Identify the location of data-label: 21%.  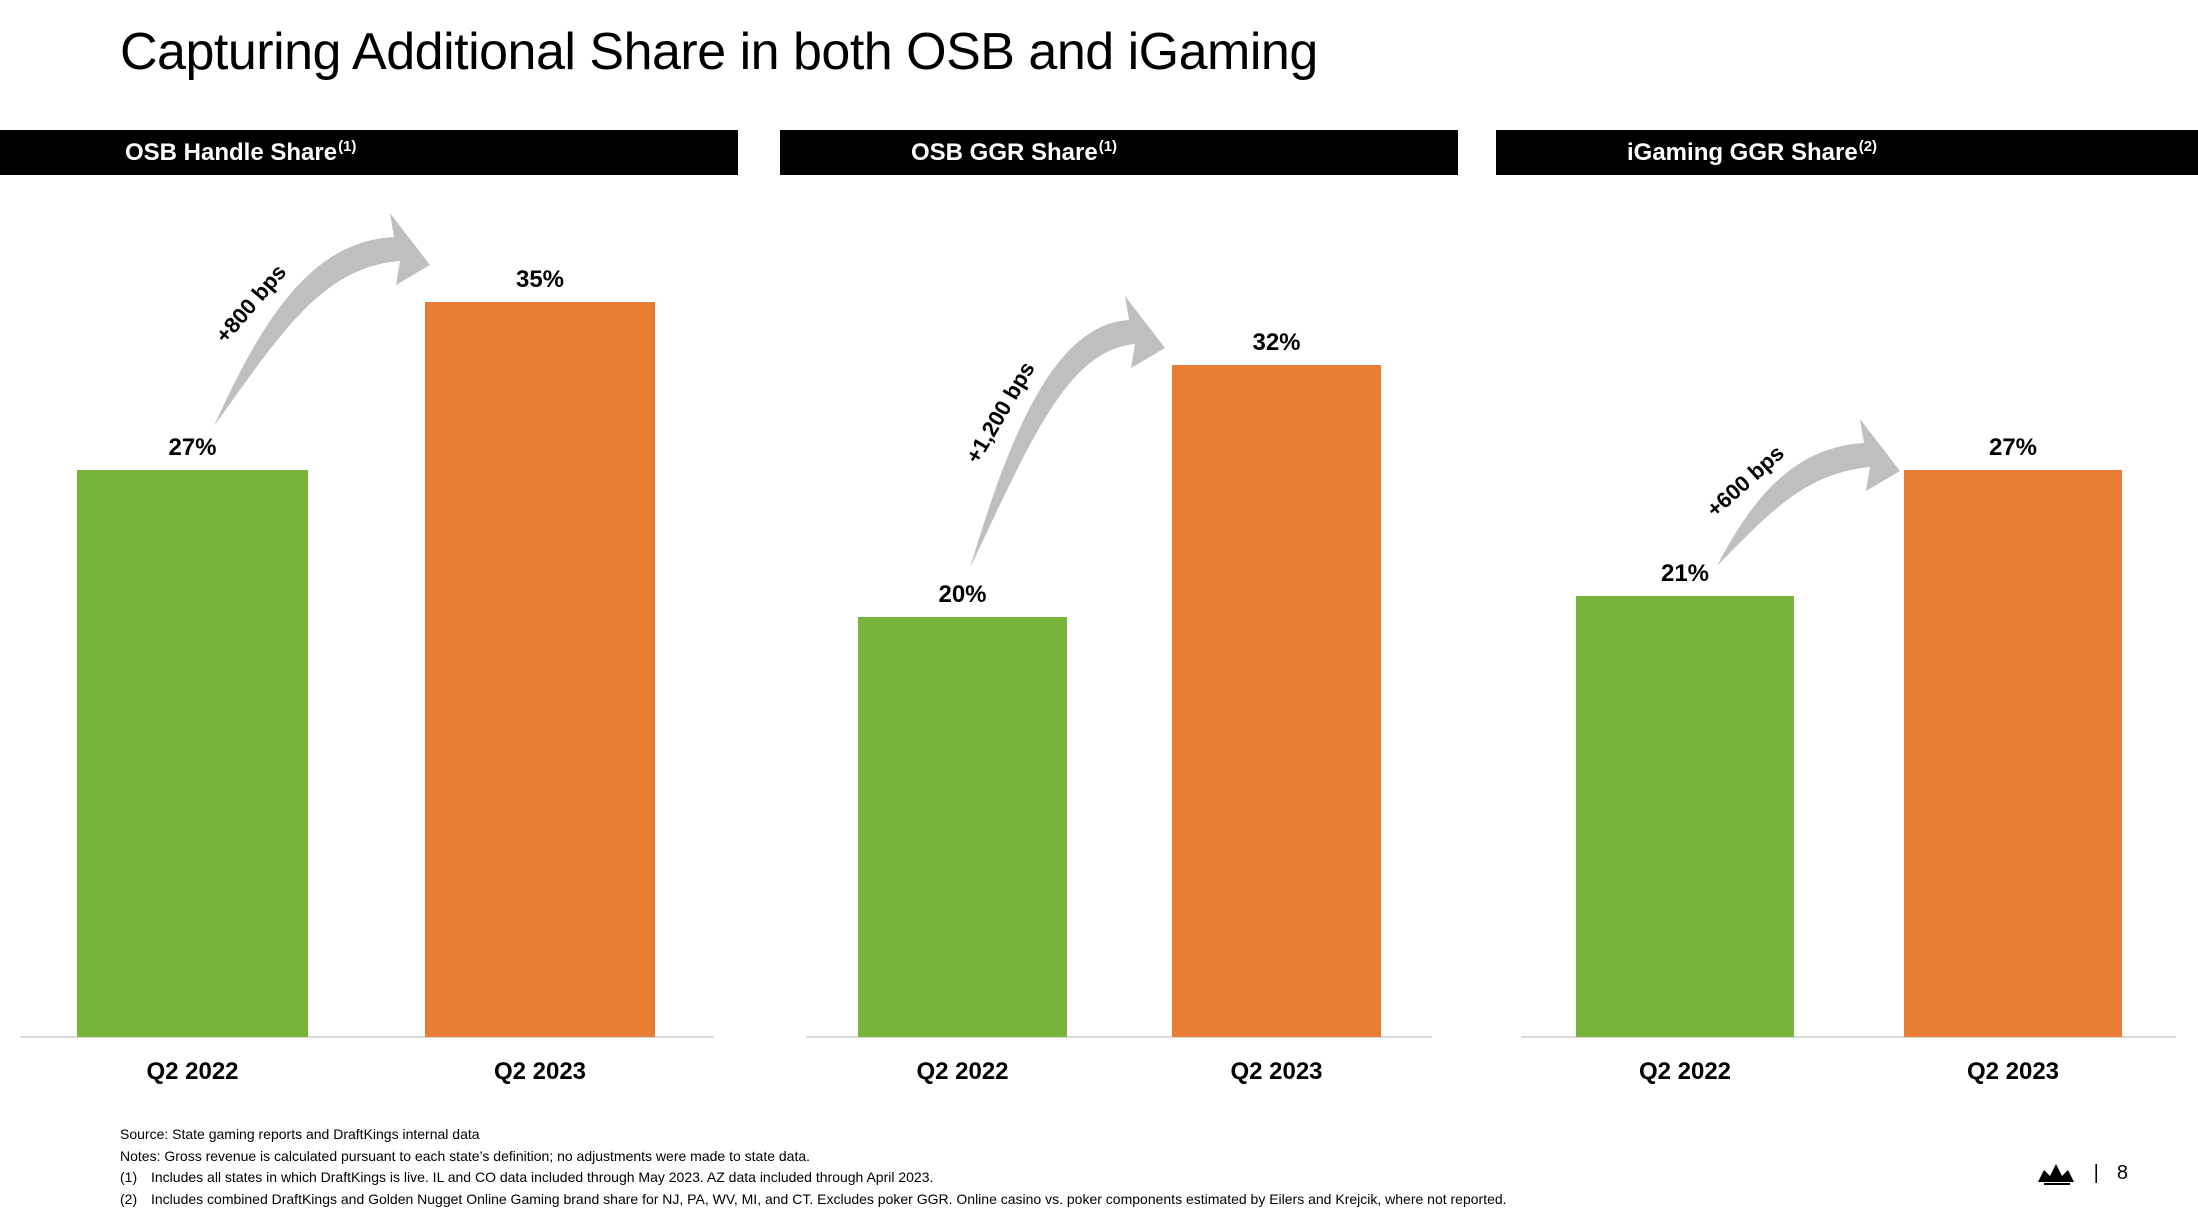
(1685, 573).